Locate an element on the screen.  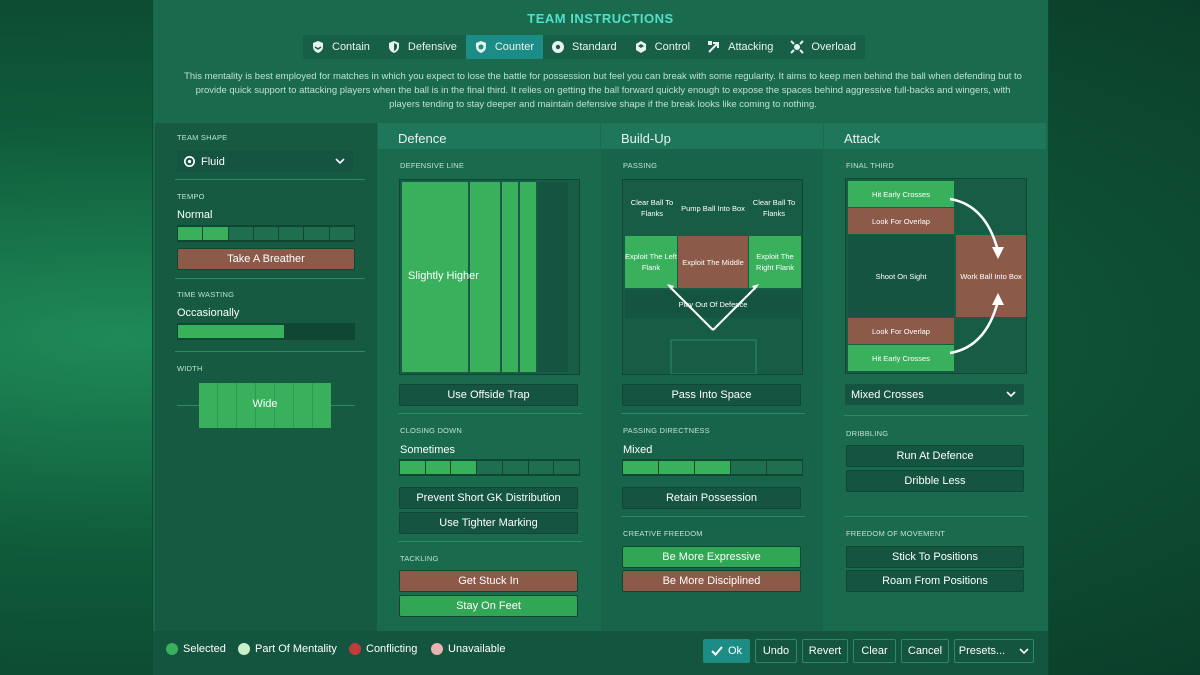
legend-part-of-mentality: Part Of Mentality is located at coordinates (287, 649).